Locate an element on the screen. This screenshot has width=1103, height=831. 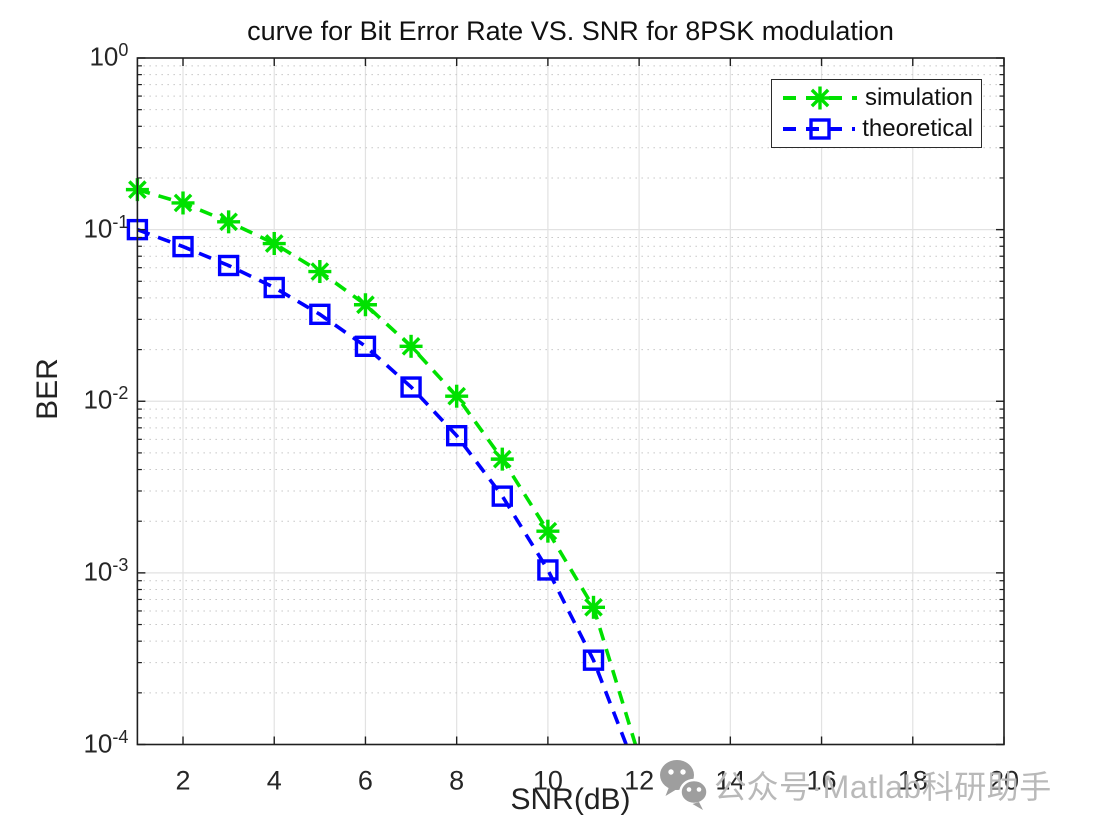
legend-item-theoretical: theoretical is located at coordinates (876, 129).